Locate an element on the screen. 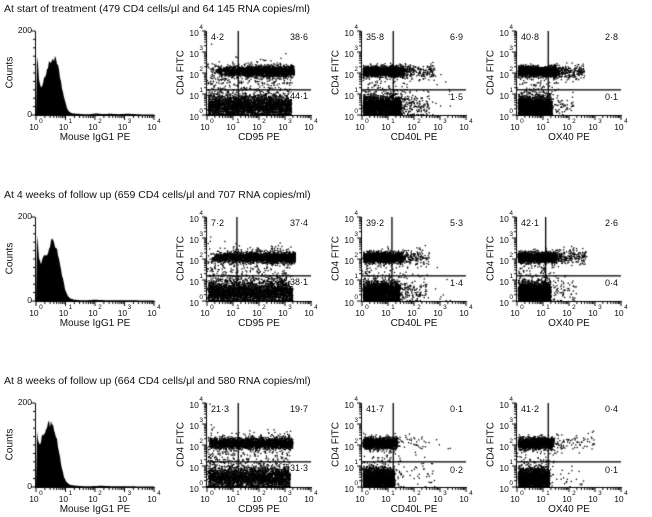  y-tick-label: 200 is located at coordinates (24, 402).